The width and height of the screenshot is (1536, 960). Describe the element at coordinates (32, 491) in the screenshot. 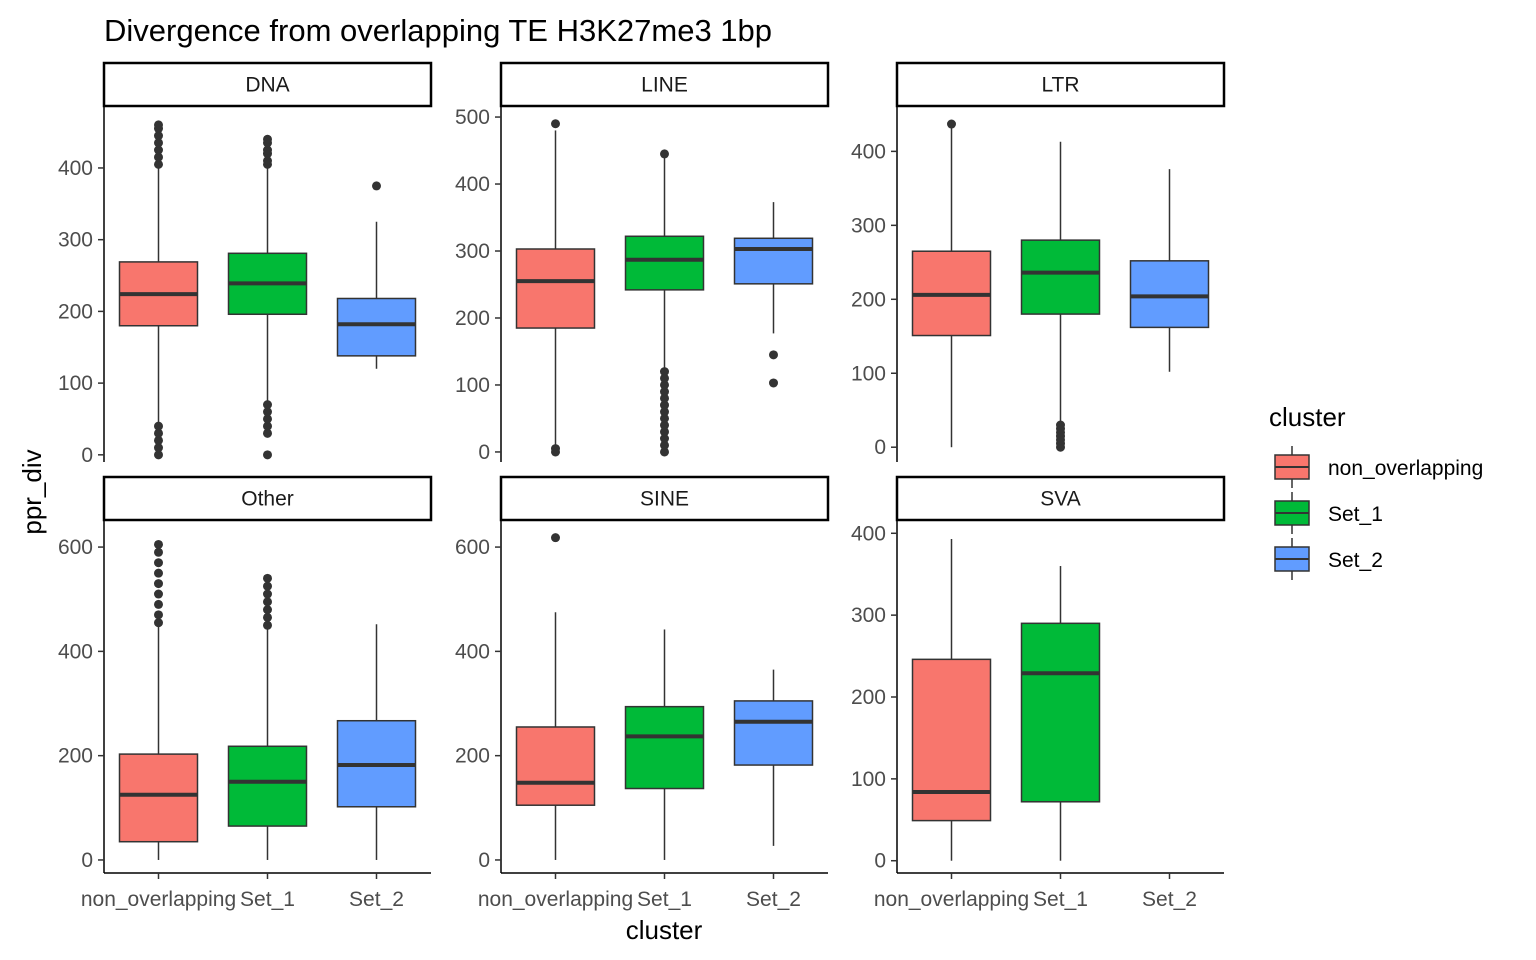

I see `y-axis-title: ppr_div` at that location.